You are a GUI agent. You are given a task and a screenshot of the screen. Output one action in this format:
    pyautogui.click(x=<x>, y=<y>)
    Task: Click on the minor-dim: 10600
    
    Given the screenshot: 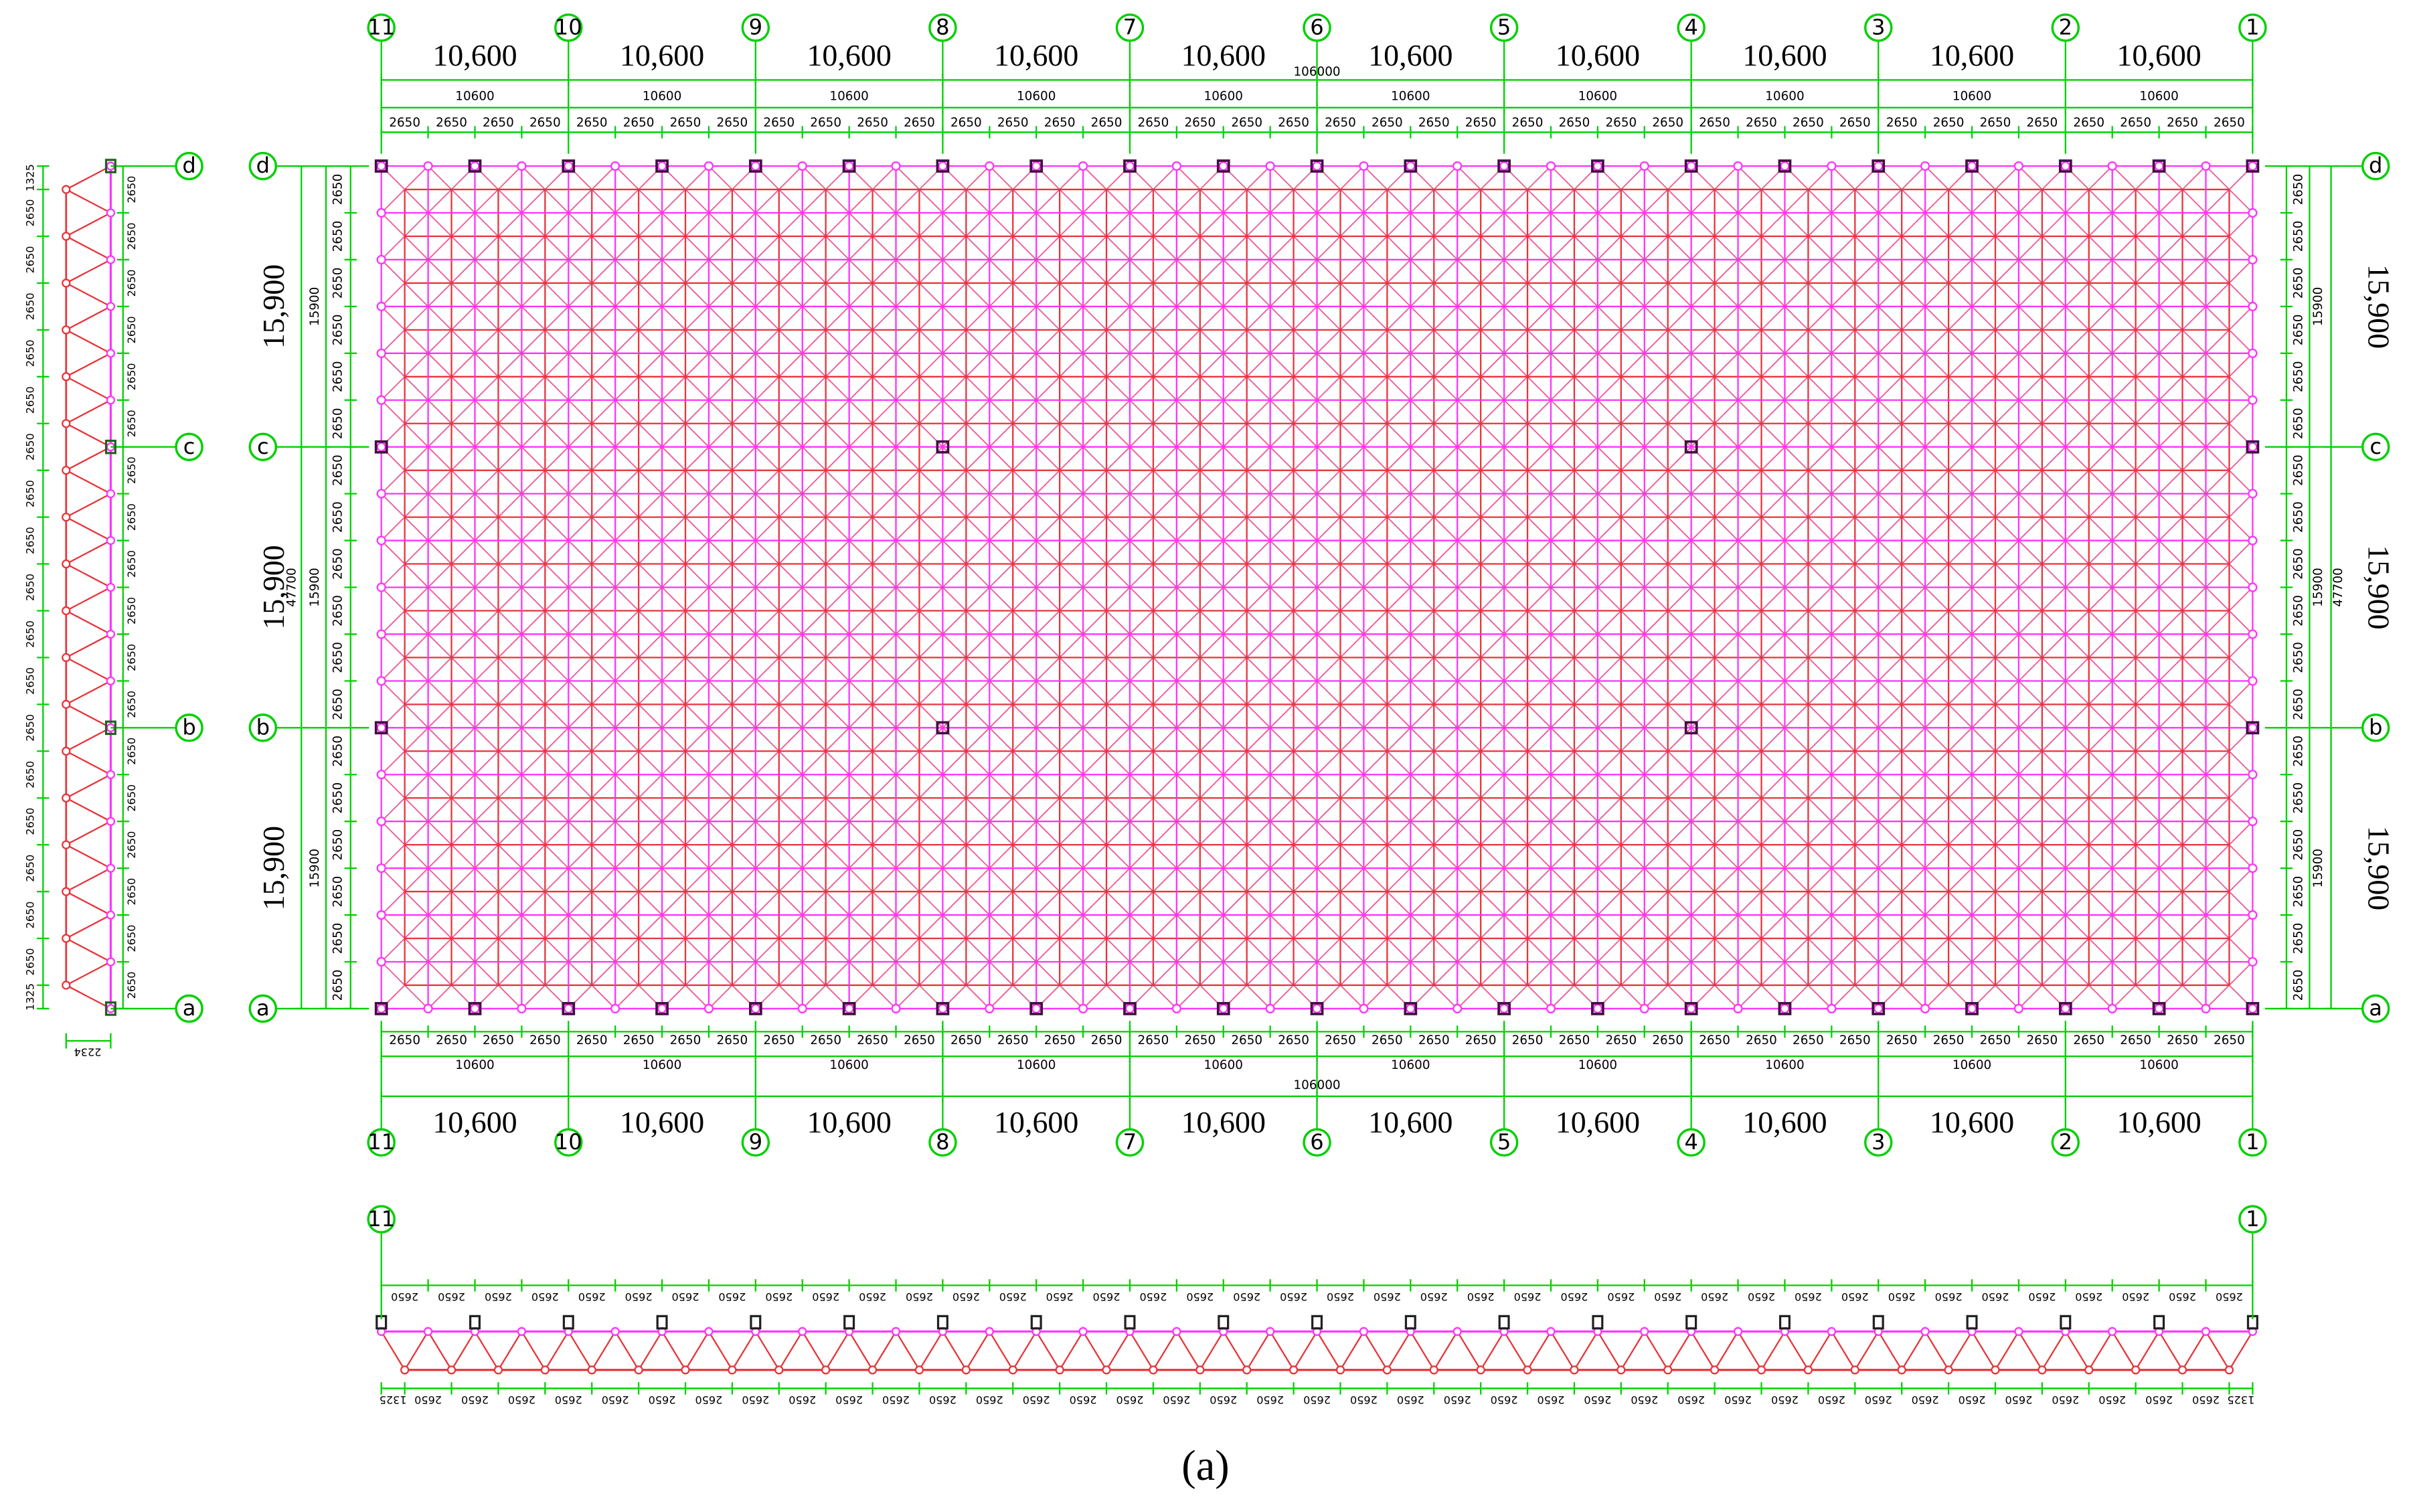 What is the action you would take?
    pyautogui.click(x=1036, y=1065)
    